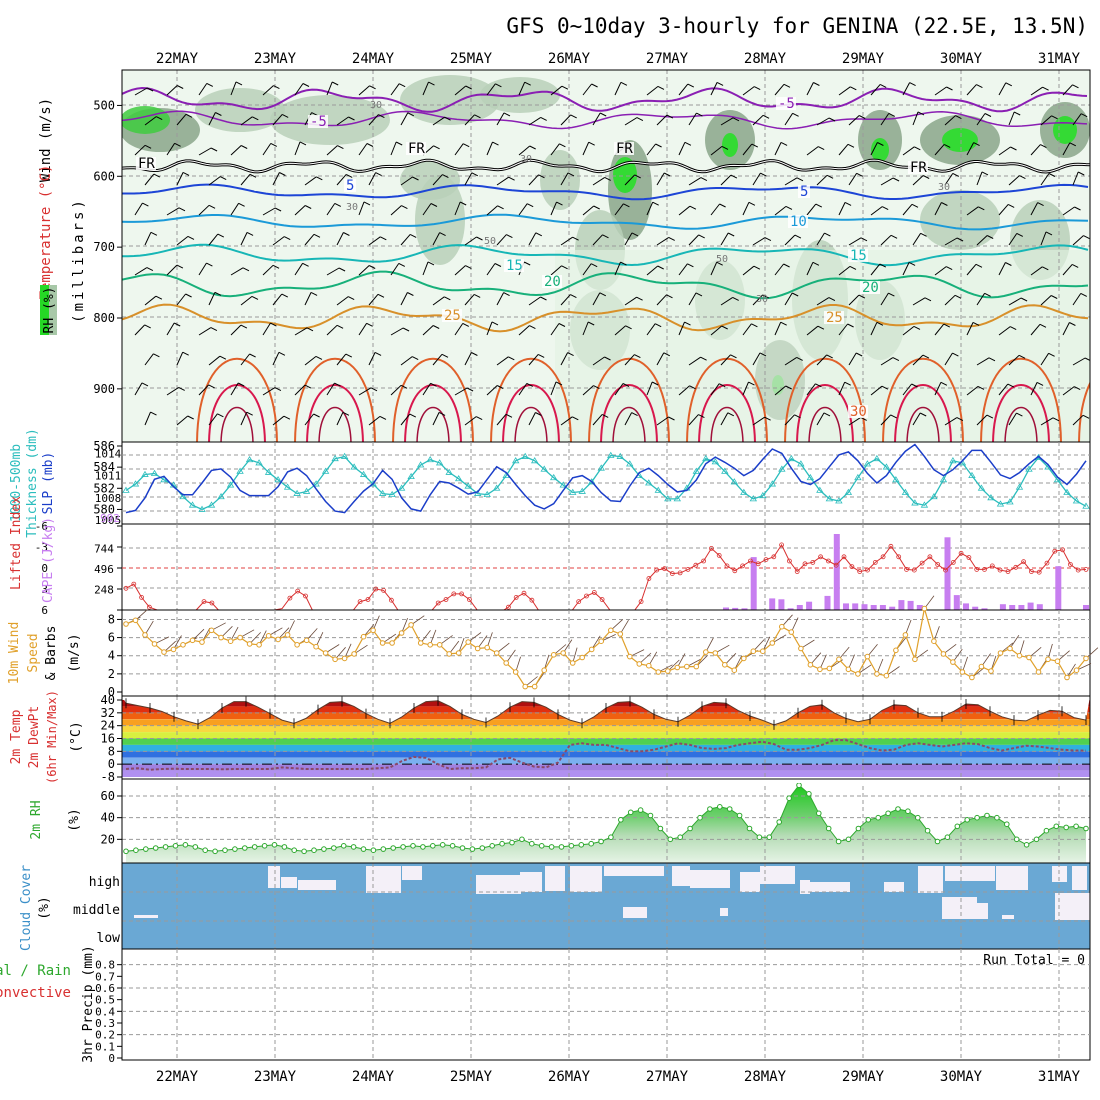  What do you see at coordinates (624, 148) in the screenshot?
I see `contour-label-bg` at bounding box center [624, 148].